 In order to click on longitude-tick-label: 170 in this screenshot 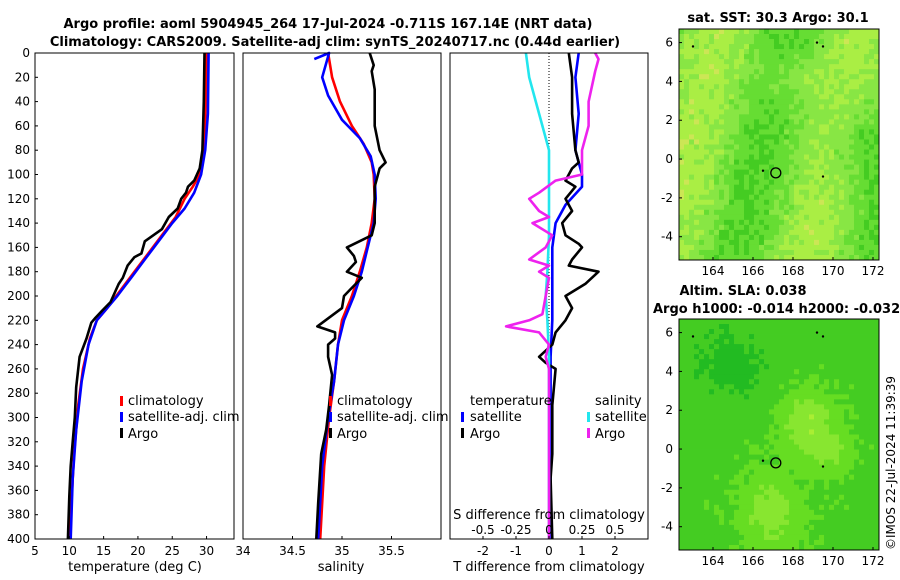, I will do `click(833, 561)`.